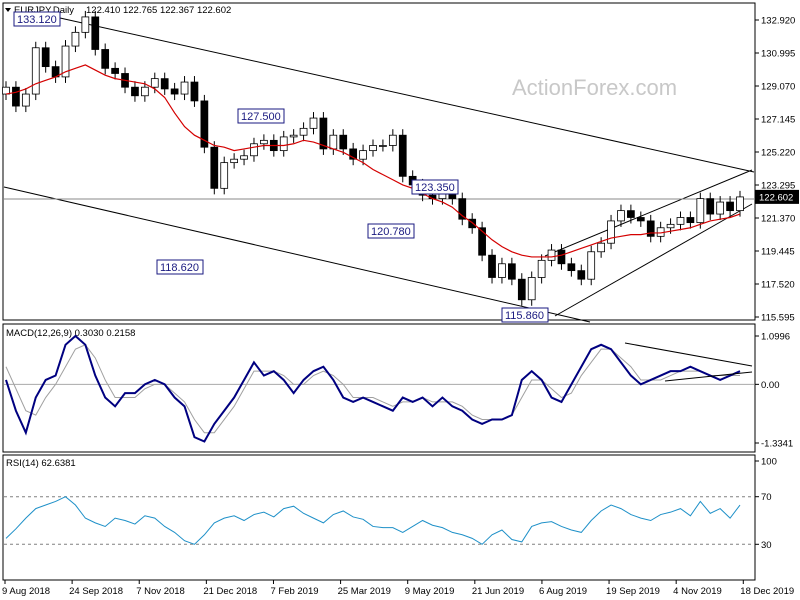  I want to click on price-y-tick-label: 132.920, so click(778, 21).